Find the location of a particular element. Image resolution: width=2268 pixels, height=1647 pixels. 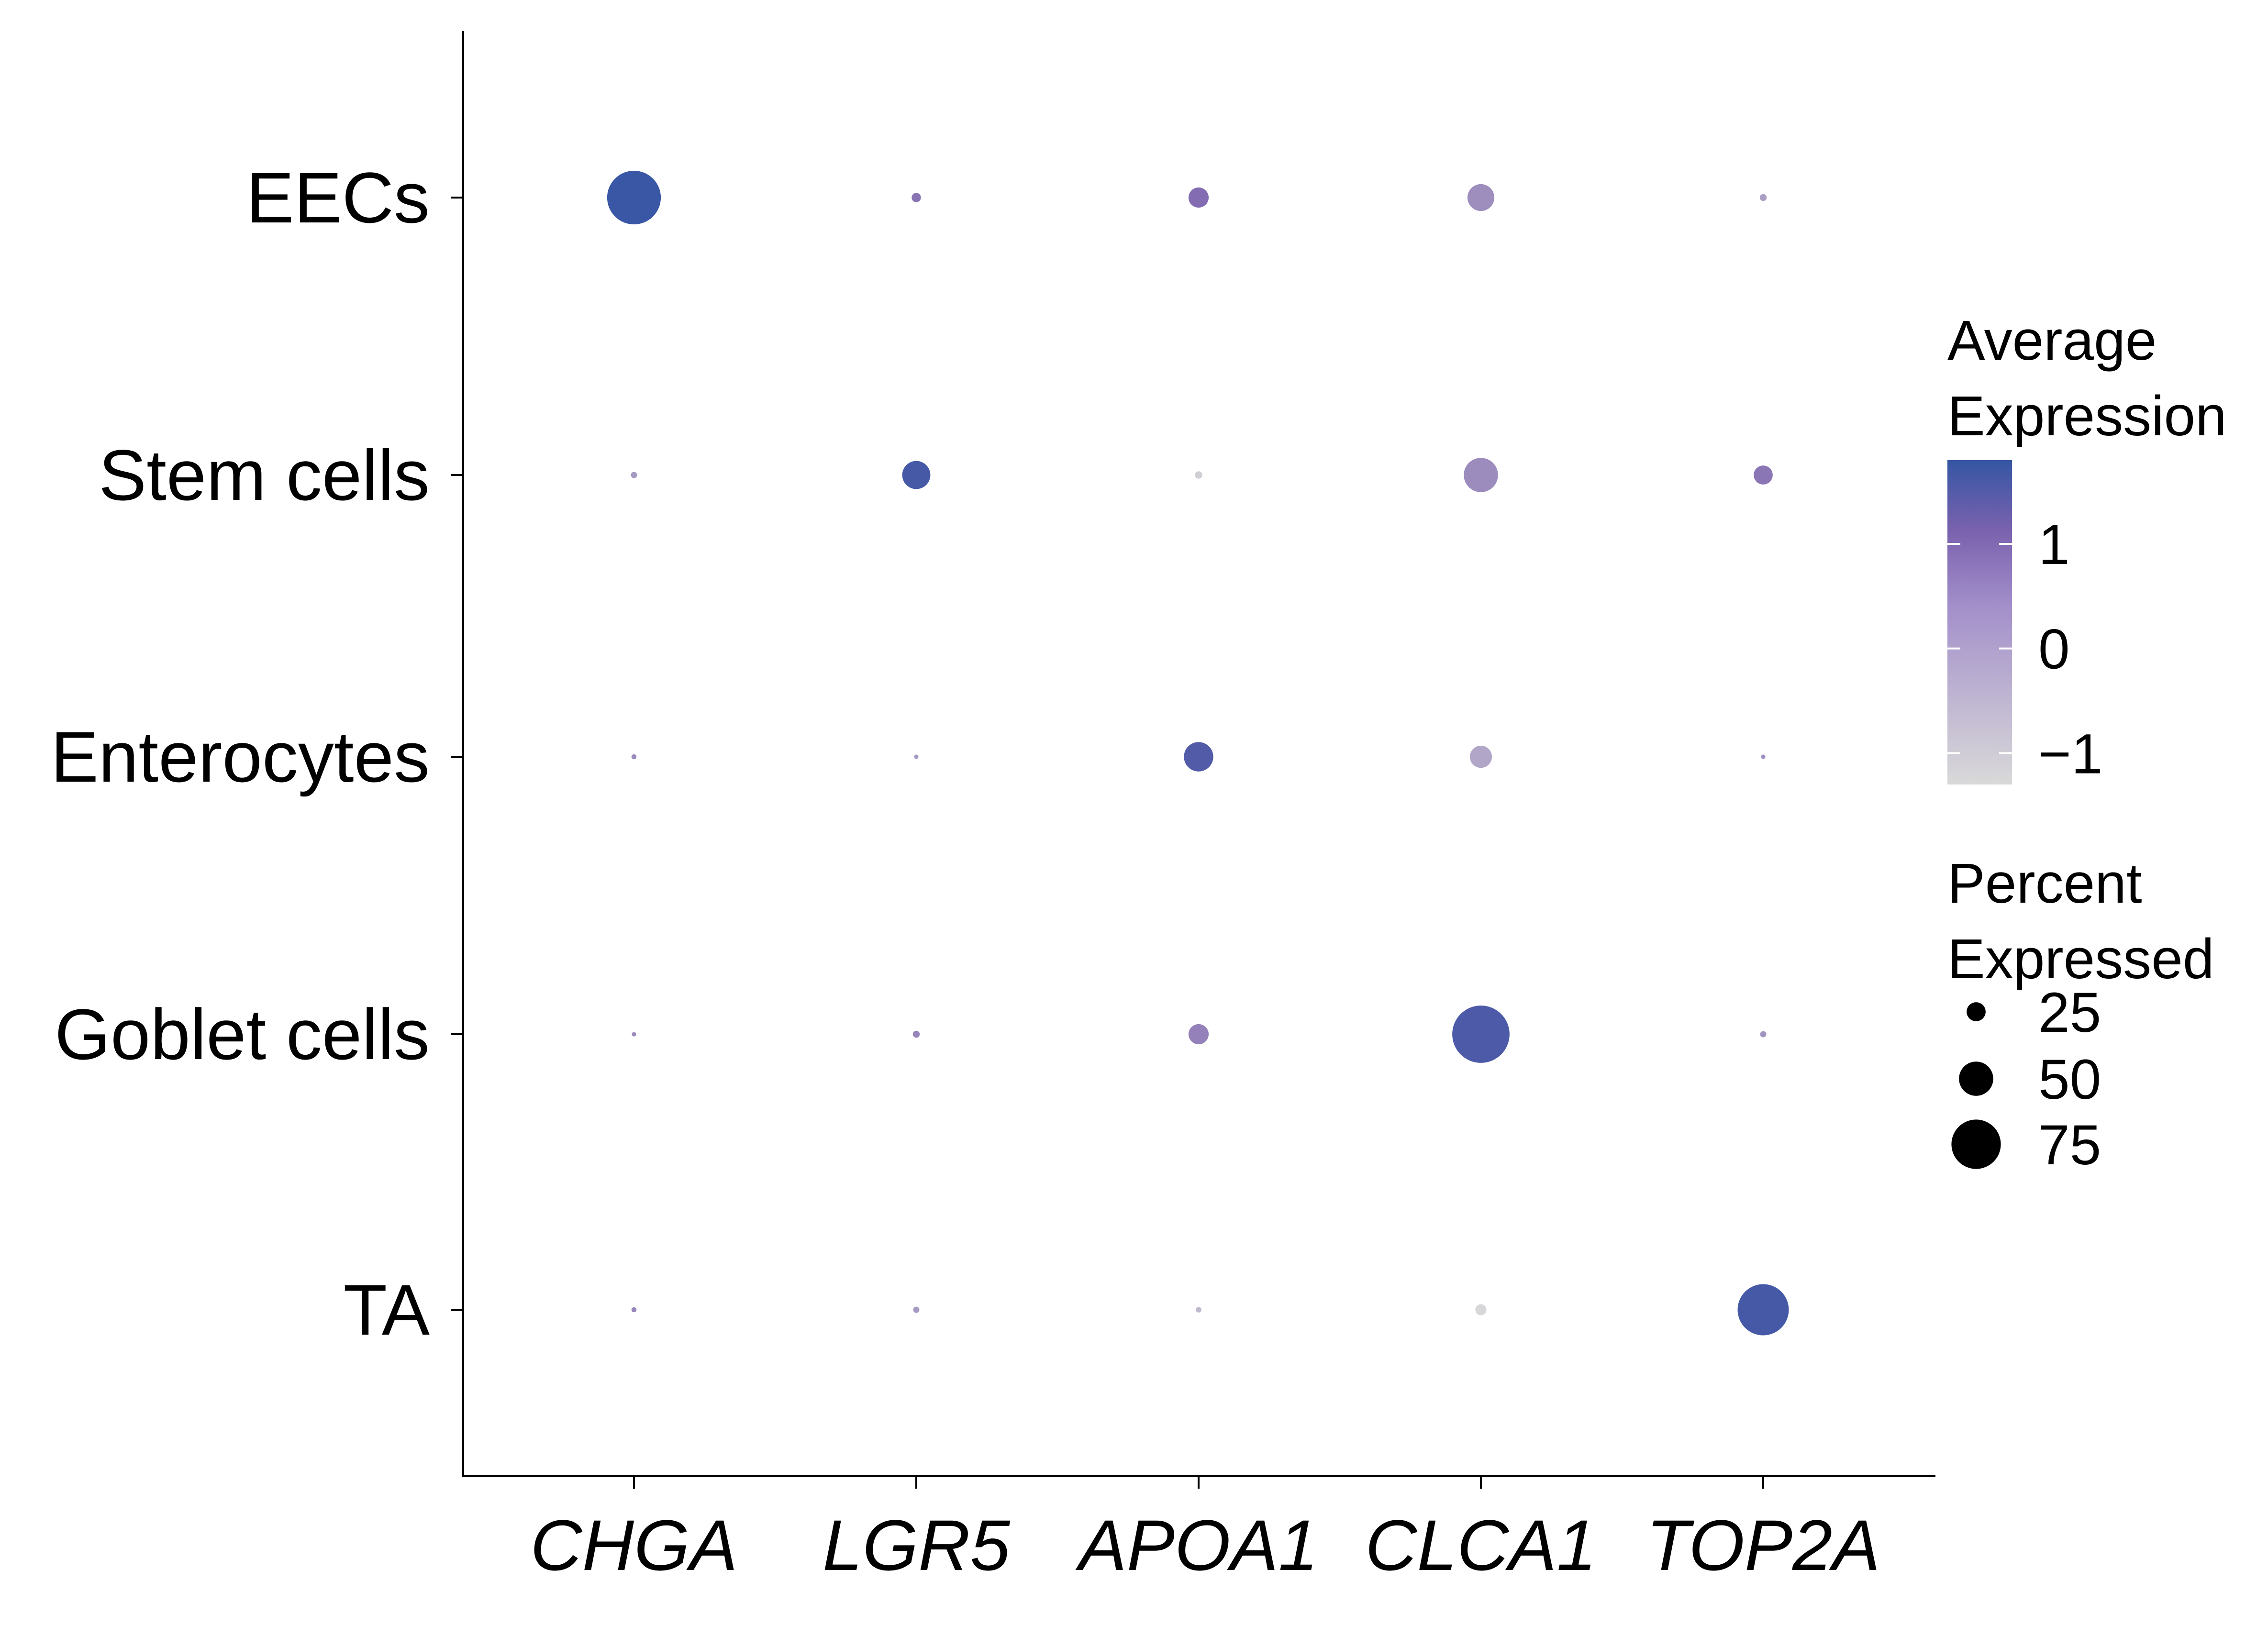

dot-ta-top2a is located at coordinates (1763, 1310).